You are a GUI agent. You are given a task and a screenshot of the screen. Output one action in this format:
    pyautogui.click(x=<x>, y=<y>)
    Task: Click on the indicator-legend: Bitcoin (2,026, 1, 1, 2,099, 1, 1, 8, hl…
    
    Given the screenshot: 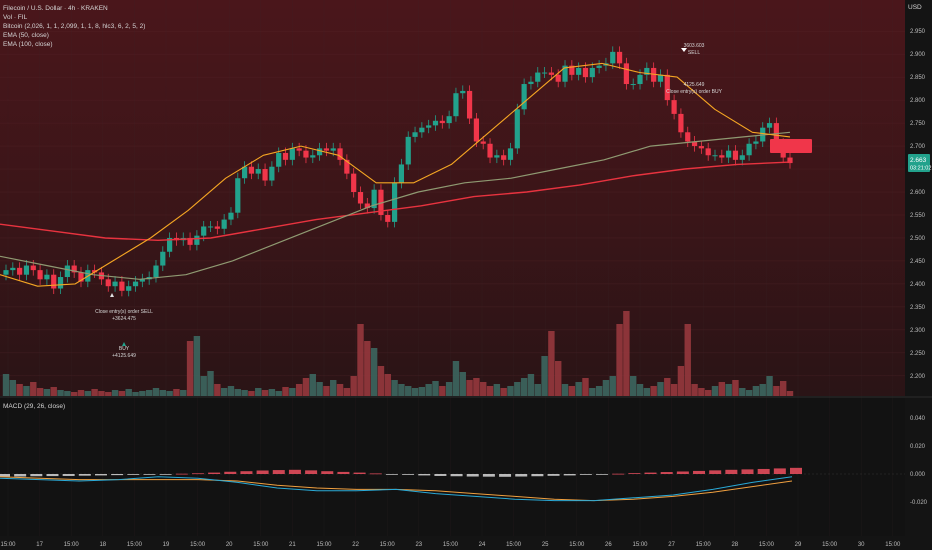 What is the action you would take?
    pyautogui.click(x=74, y=26)
    